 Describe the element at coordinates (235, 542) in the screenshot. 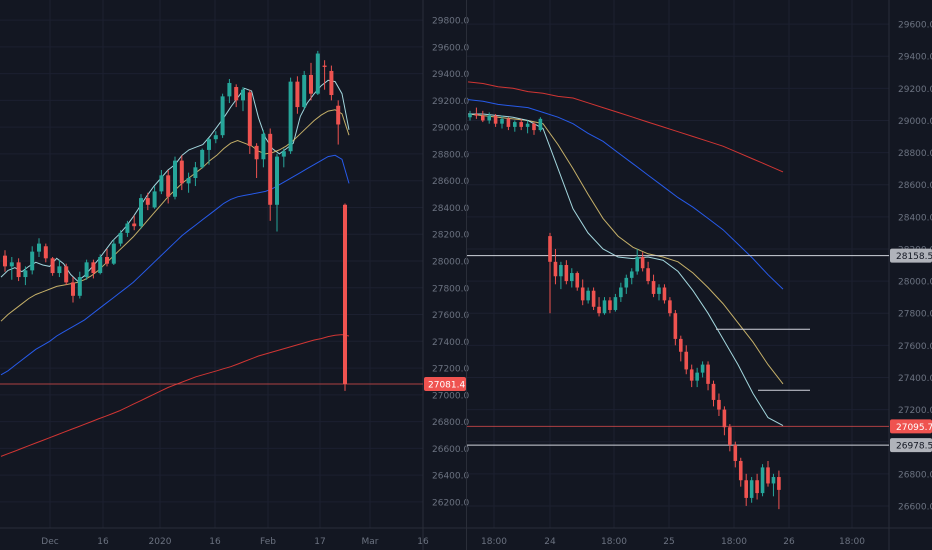

I see `left-time-axis: Dec 16 2020 16 Feb 17 Mar 16` at that location.